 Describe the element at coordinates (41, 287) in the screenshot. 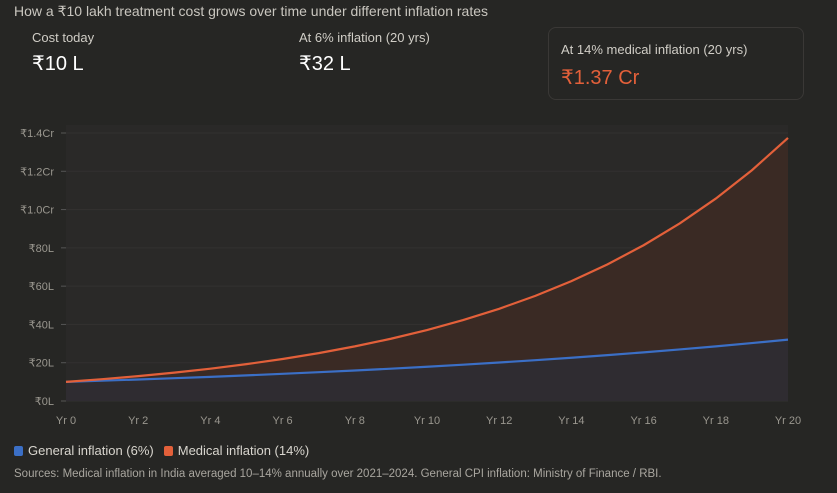

I see `y-tick-label: ₹60L` at that location.